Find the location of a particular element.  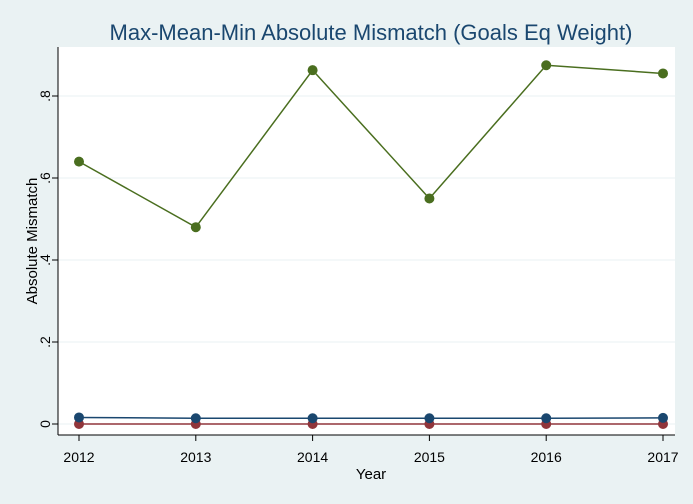

series-line is located at coordinates (371, 418).